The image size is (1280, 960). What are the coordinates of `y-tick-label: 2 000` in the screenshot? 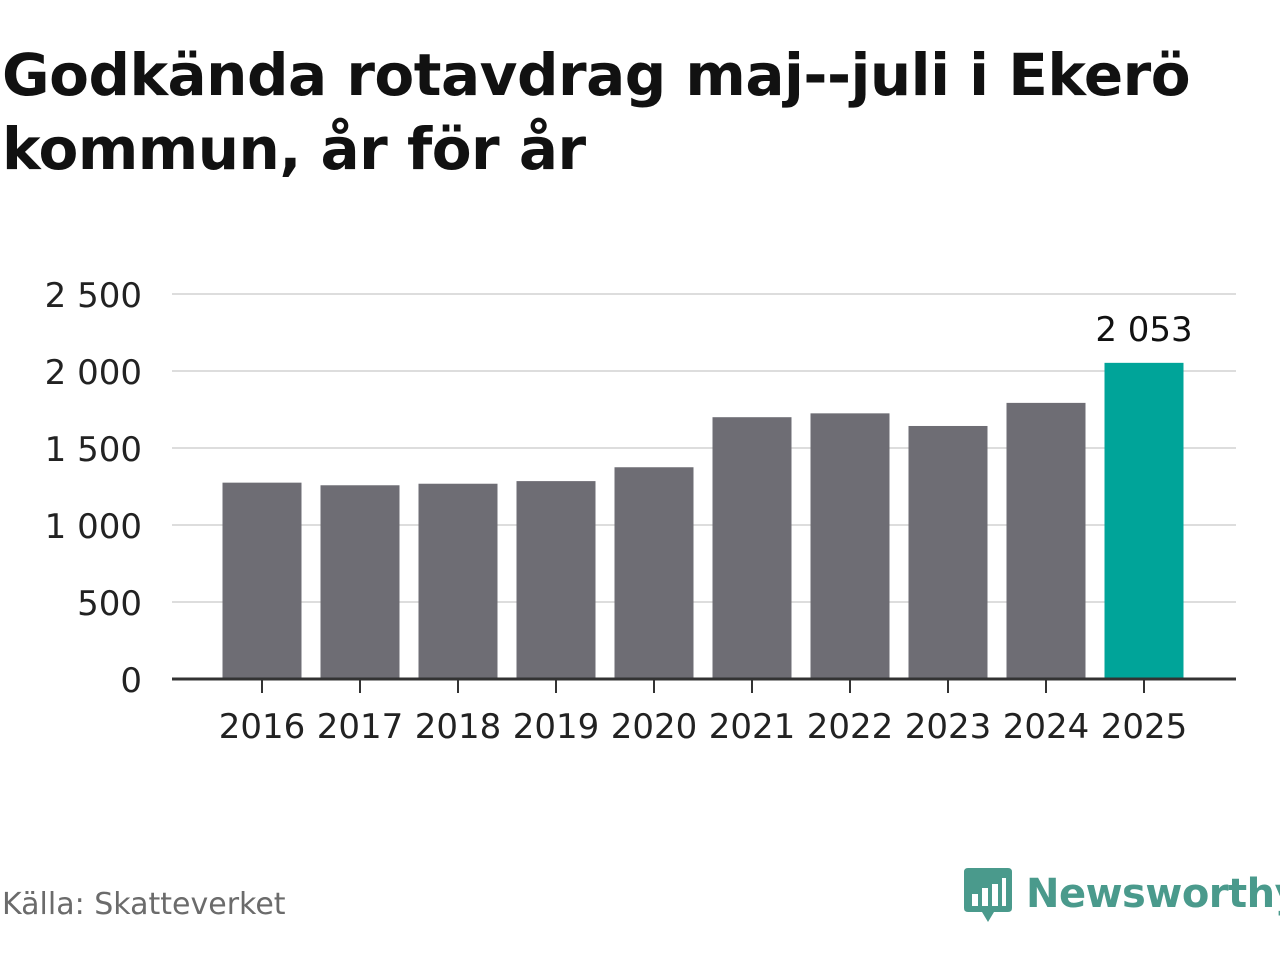 It's located at (93, 373).